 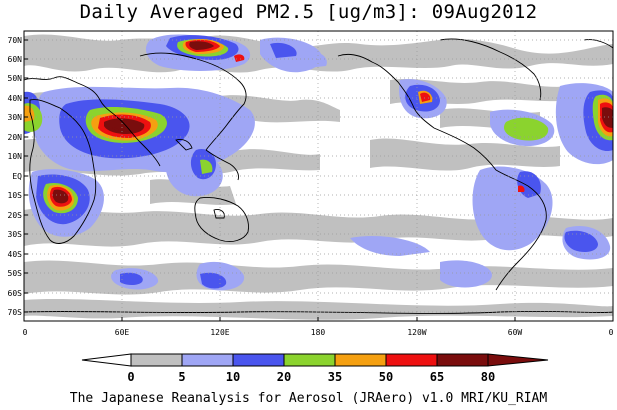 I want to click on lat-label: EQ, so click(x=17, y=176).